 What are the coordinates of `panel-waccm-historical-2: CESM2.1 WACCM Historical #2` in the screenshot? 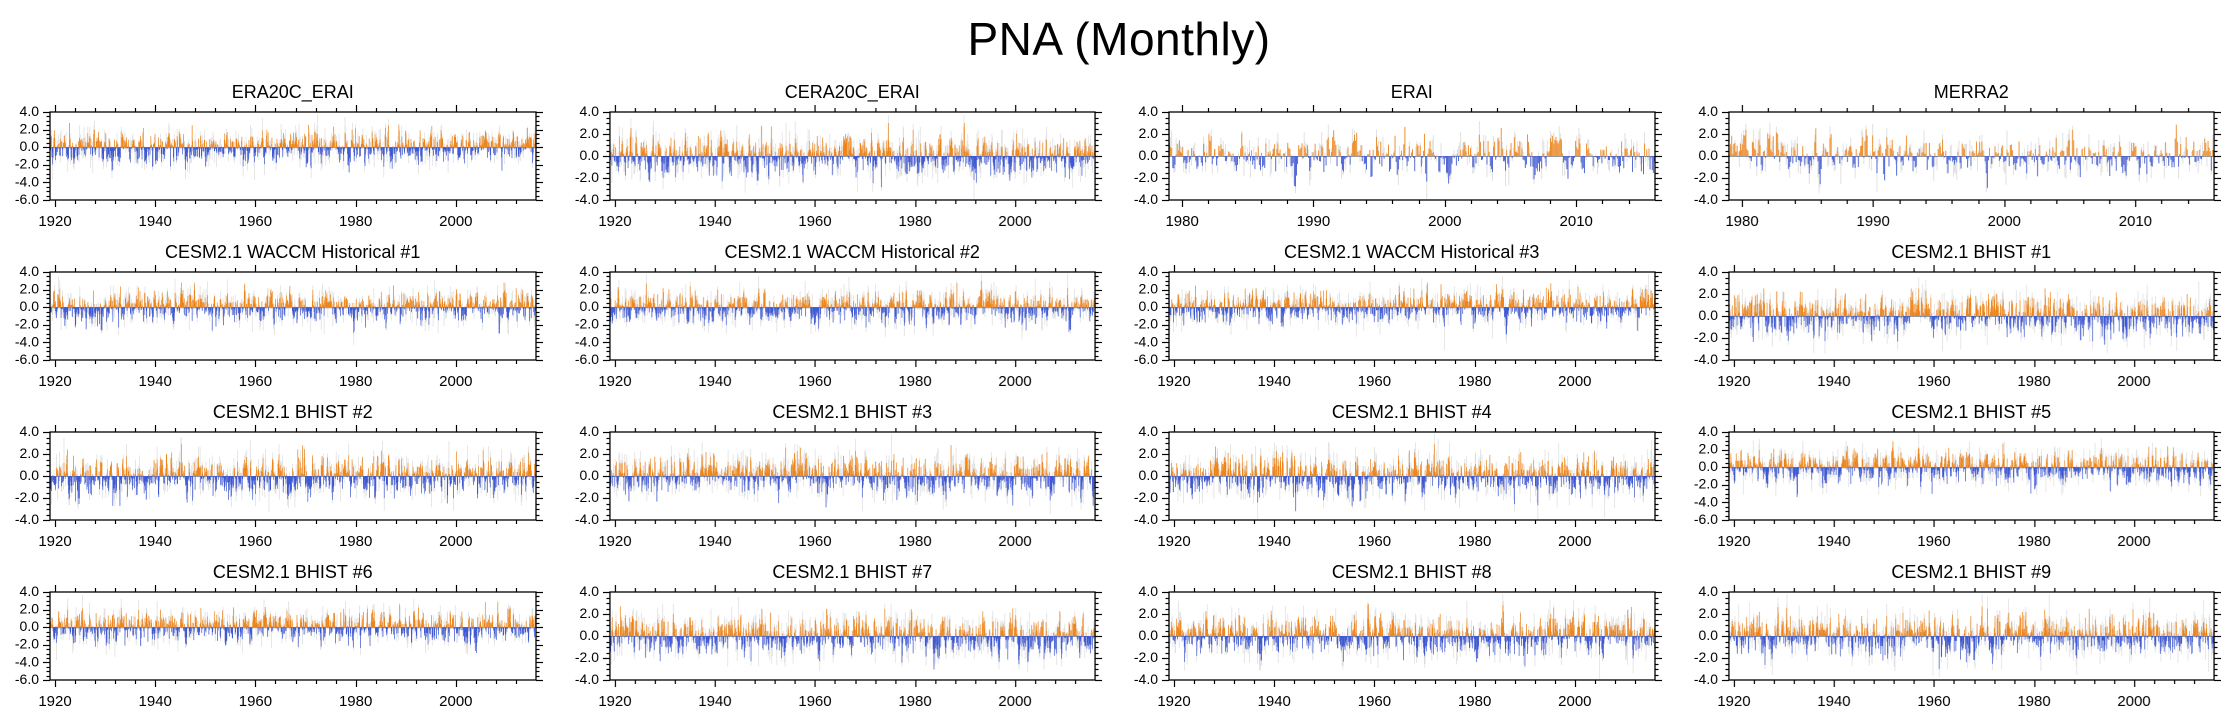 It's located at (839, 318).